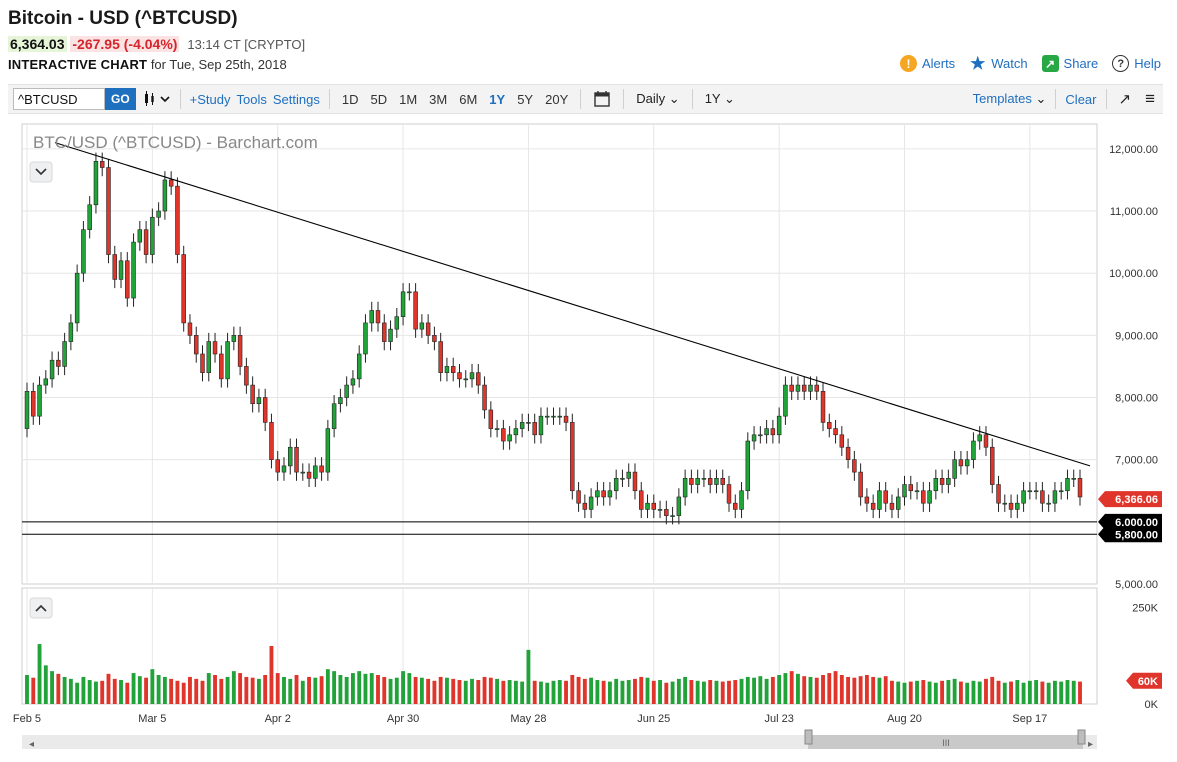 This screenshot has height=762, width=1177. I want to click on calendar-icon, so click(602, 99).